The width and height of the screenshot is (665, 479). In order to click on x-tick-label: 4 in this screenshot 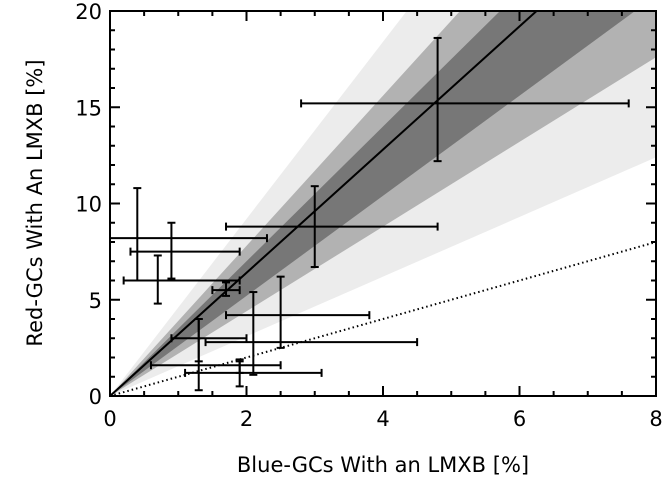, I will do `click(382, 419)`.